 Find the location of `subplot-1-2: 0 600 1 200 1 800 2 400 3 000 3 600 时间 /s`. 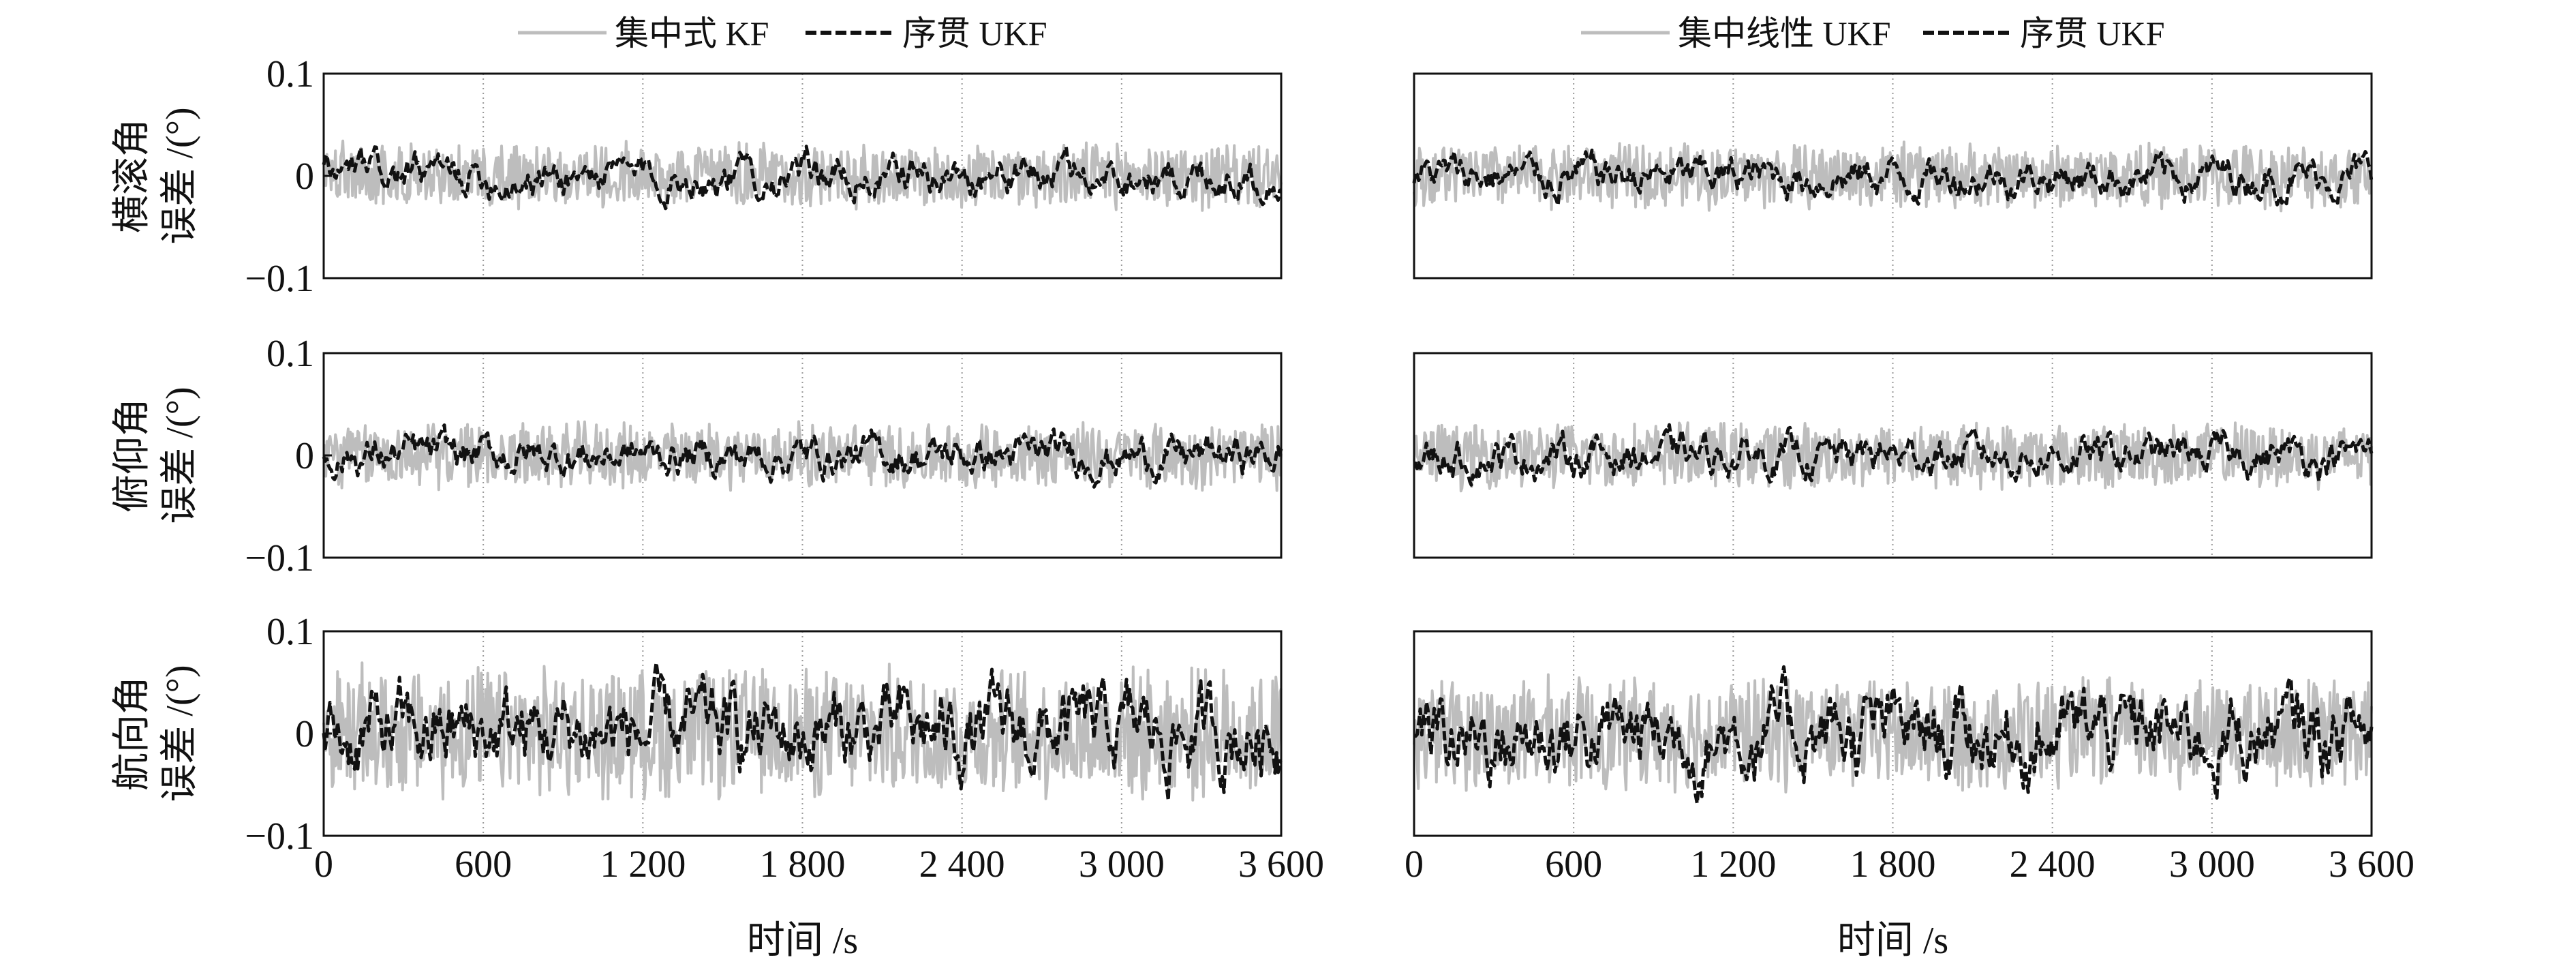

subplot-1-2: 0 600 1 200 1 800 2 400 3 000 3 600 时间 /s is located at coordinates (1909, 796).